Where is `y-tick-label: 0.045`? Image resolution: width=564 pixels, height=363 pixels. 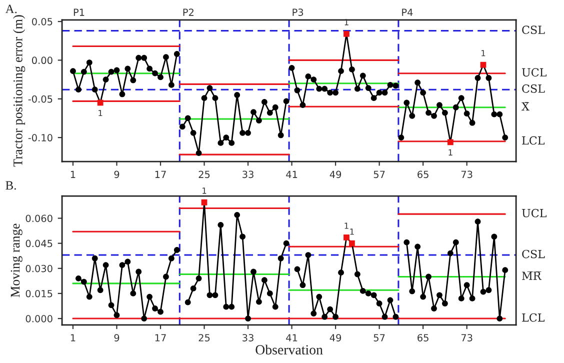
y-tick-label: 0.045 is located at coordinates (39, 244).